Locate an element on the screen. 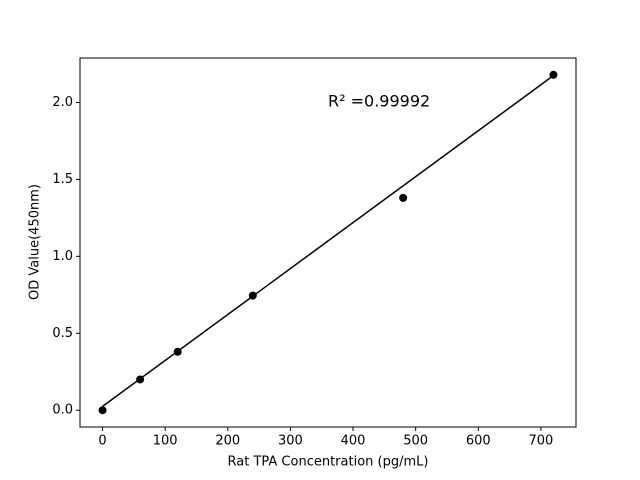 This screenshot has width=640, height=480. x-tick-label: 0 is located at coordinates (102, 441).